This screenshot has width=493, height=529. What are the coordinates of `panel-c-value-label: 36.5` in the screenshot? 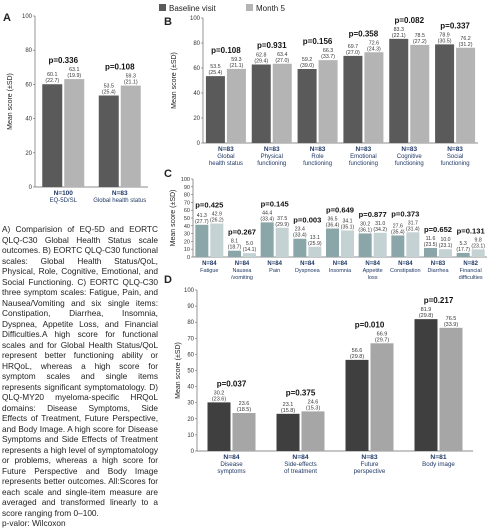 It's located at (332, 220).